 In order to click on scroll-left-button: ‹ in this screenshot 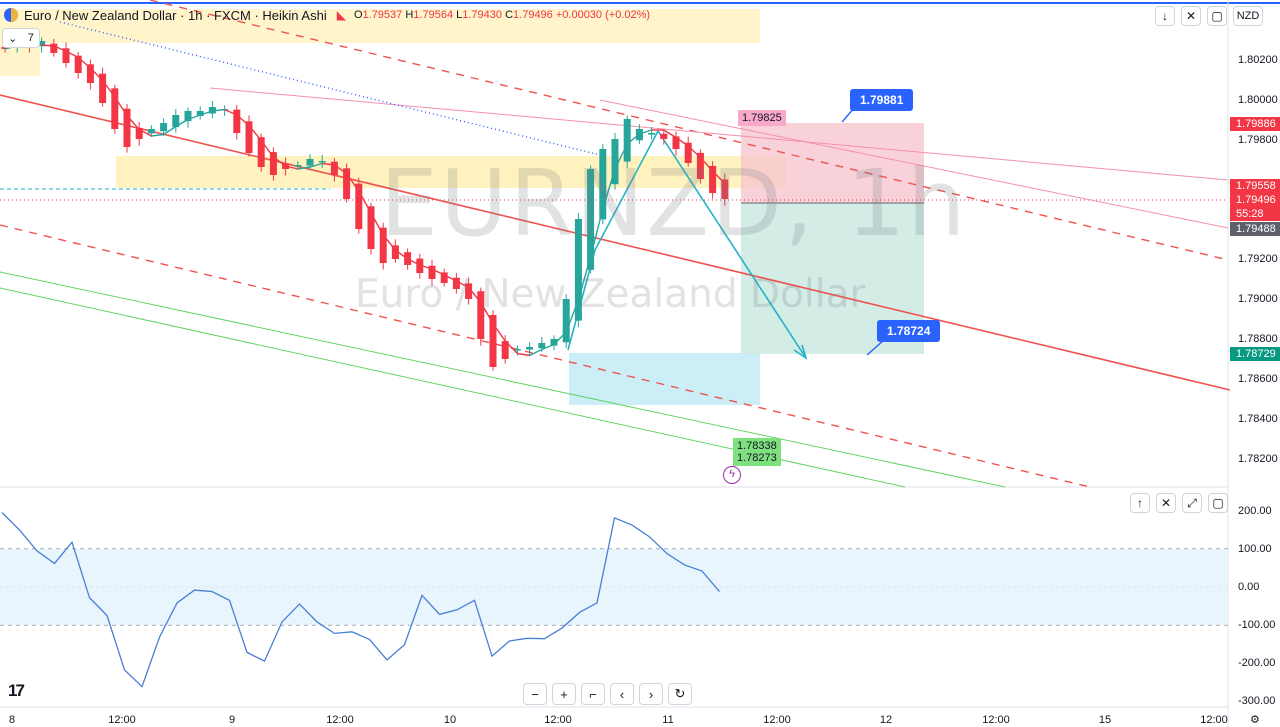, I will do `click(622, 694)`.